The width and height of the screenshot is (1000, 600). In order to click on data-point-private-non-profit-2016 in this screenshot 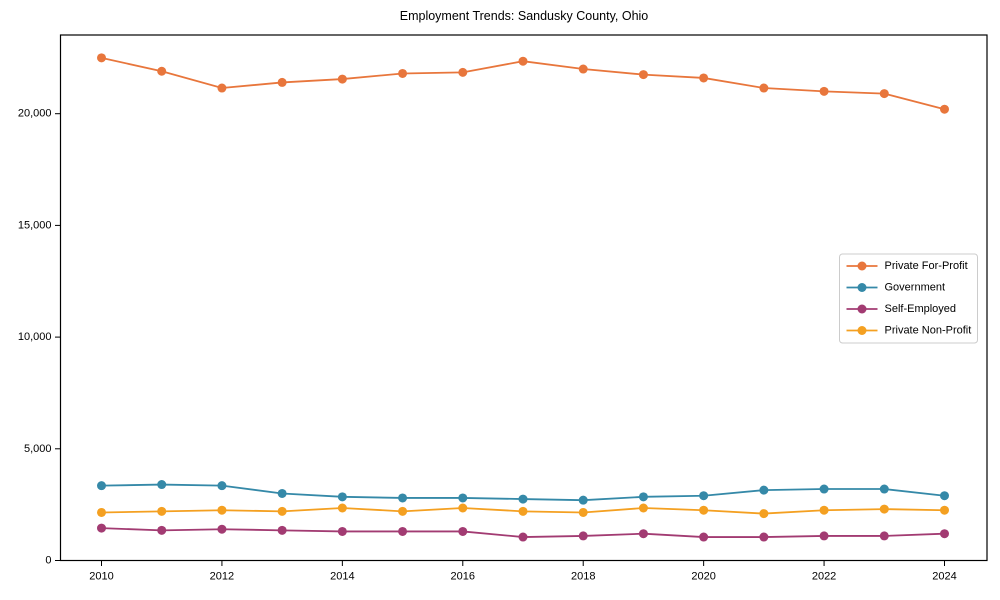, I will do `click(463, 508)`.